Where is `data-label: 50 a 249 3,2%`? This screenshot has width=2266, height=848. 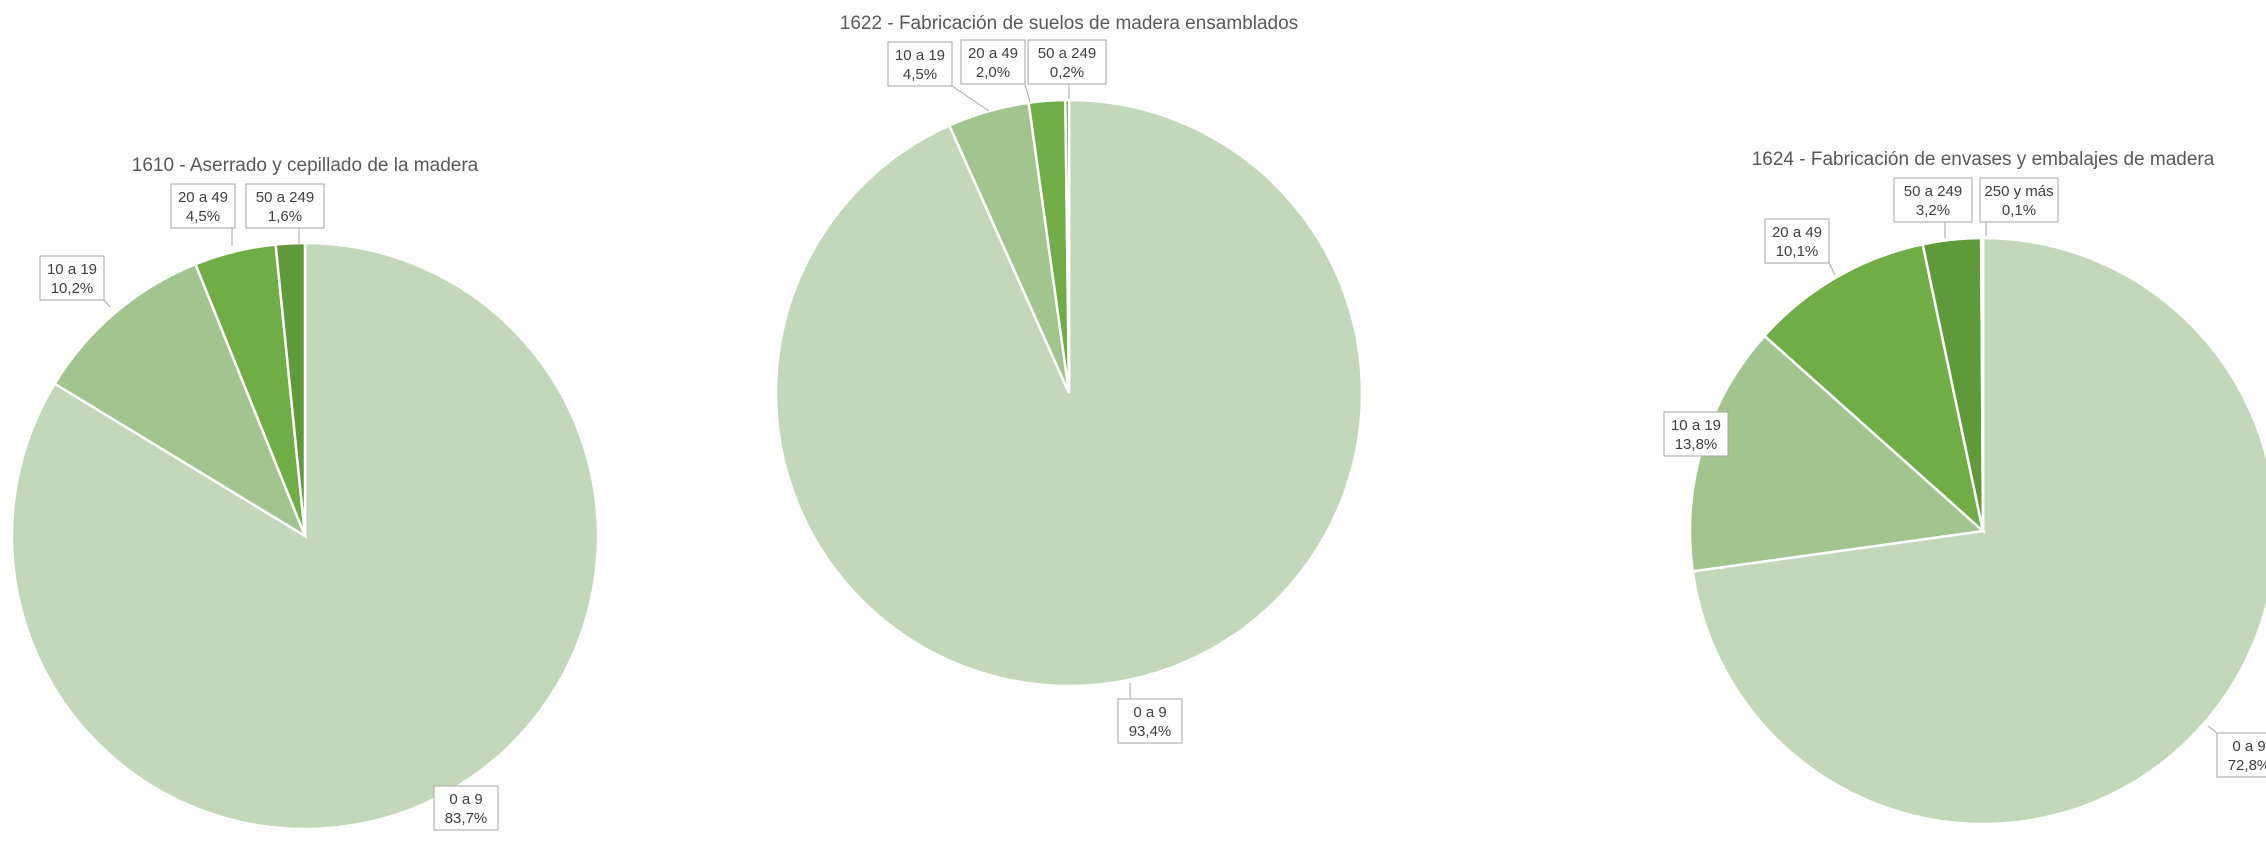 data-label: 50 a 249 3,2% is located at coordinates (1933, 207).